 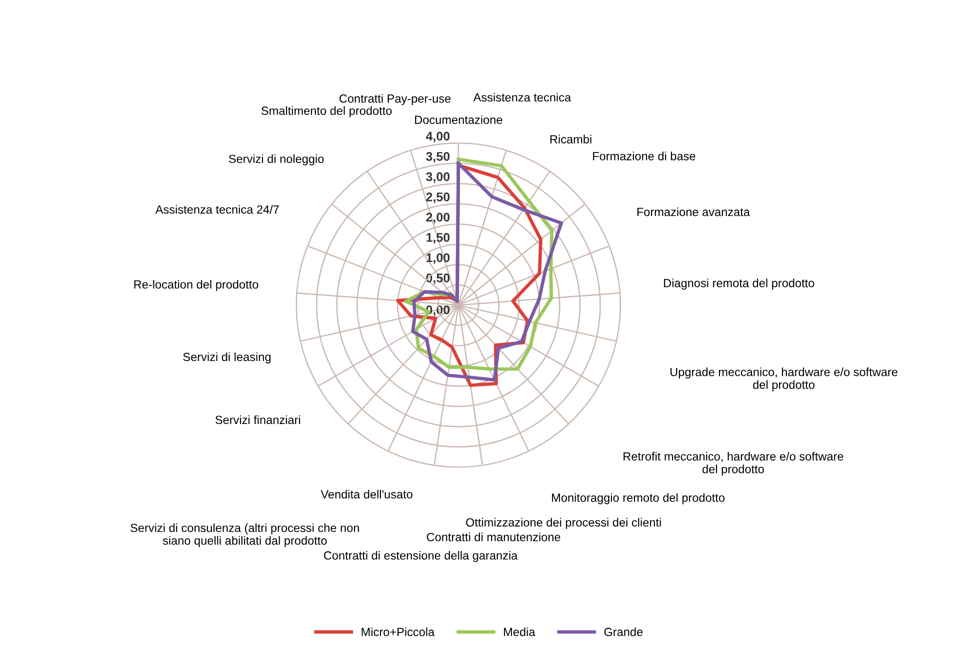 What do you see at coordinates (244, 535) in the screenshot?
I see `spoke-label: Servizi di consulenza (altri processi che non siano quelli abilitati dal prodotto` at bounding box center [244, 535].